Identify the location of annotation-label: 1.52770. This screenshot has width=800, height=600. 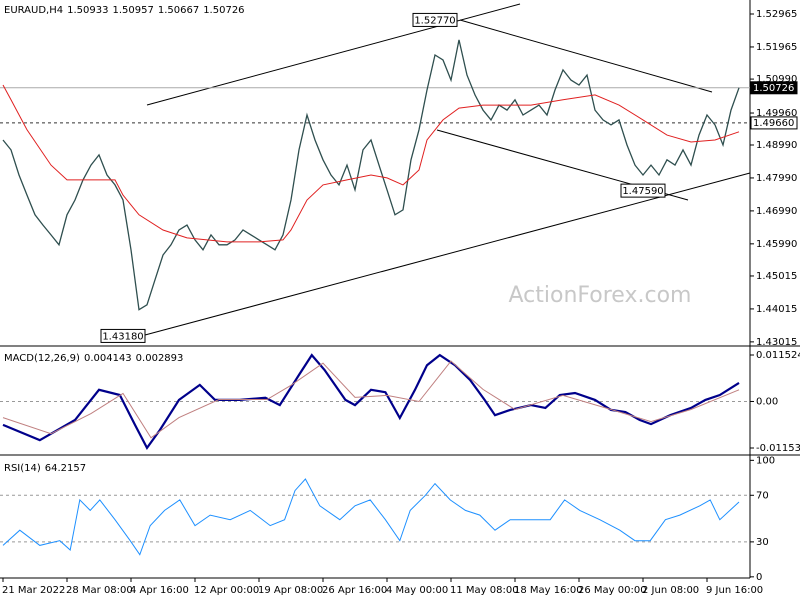
(434, 20).